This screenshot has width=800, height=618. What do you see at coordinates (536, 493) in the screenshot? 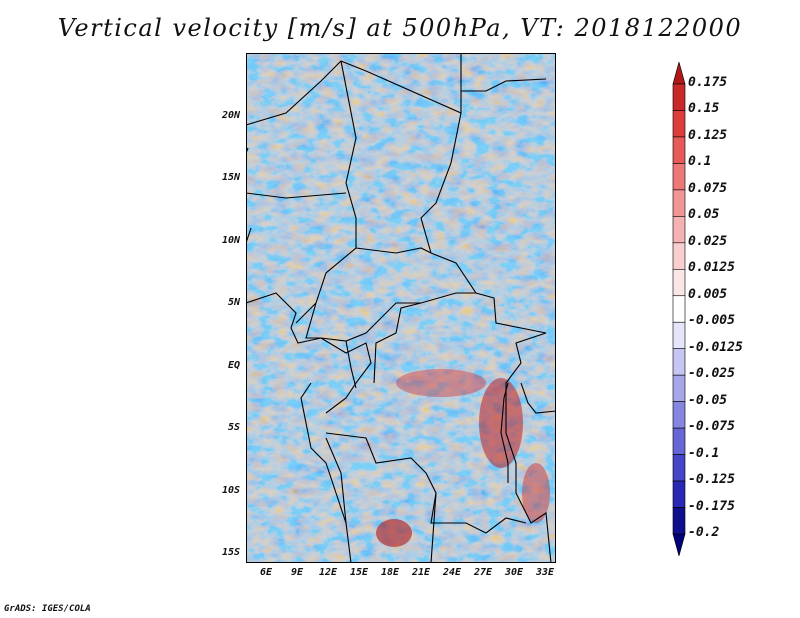
I see `ascent-zone-lake` at bounding box center [536, 493].